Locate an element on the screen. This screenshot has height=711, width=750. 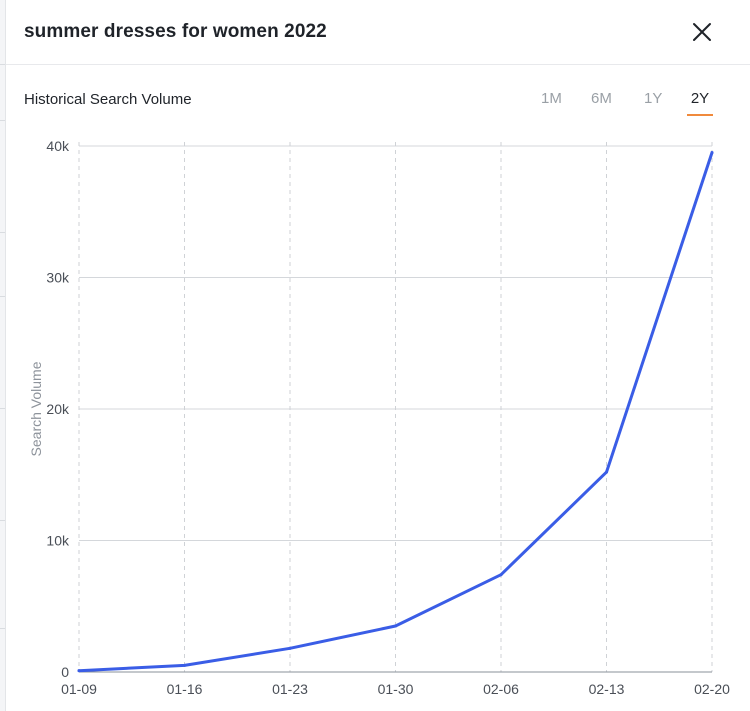
y-tick-label: 0 is located at coordinates (65, 672).